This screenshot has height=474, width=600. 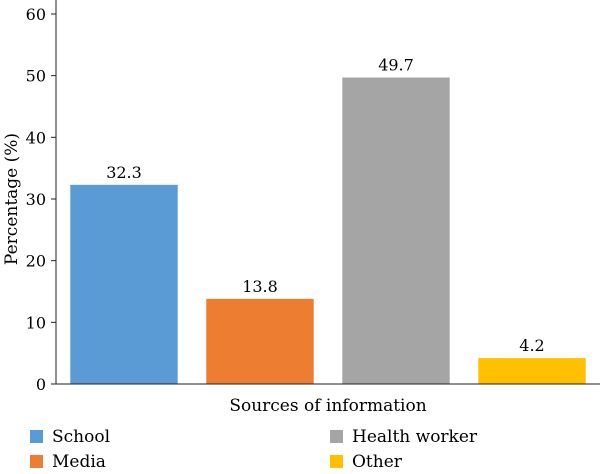 I want to click on legend-swatch-school, so click(x=36, y=436).